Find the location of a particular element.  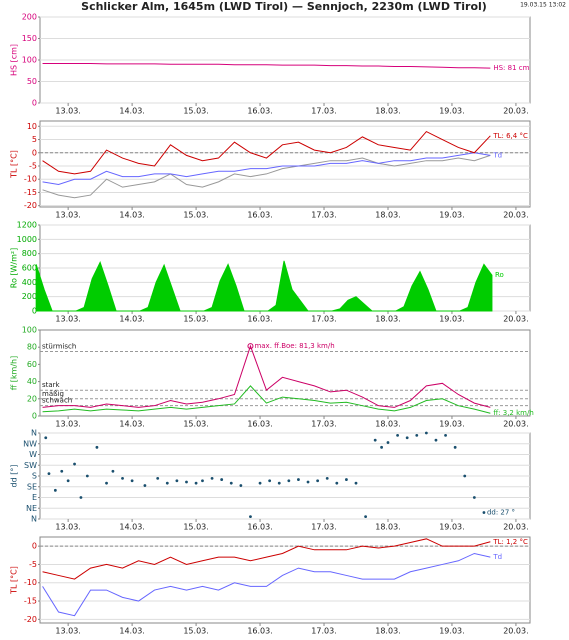

y-tick-label: 20 is located at coordinates (32, 398).